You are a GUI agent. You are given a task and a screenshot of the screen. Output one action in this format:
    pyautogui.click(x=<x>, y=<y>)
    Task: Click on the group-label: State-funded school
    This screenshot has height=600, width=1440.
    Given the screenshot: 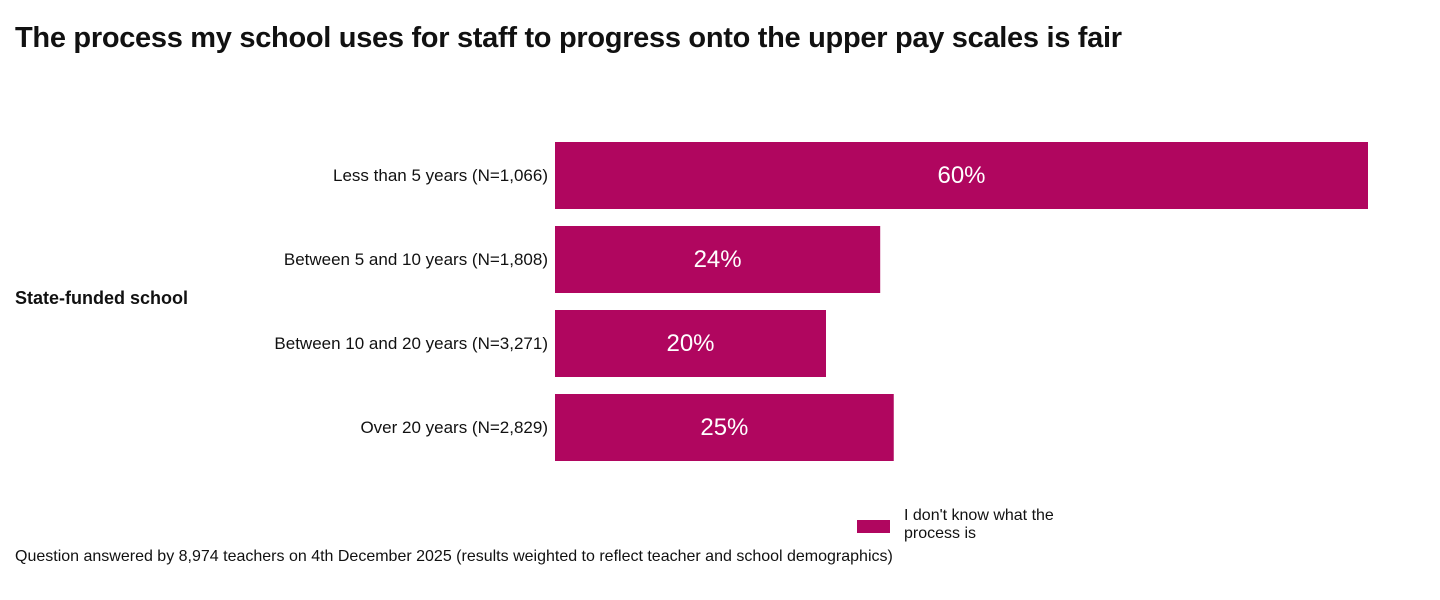 What is the action you would take?
    pyautogui.click(x=102, y=298)
    